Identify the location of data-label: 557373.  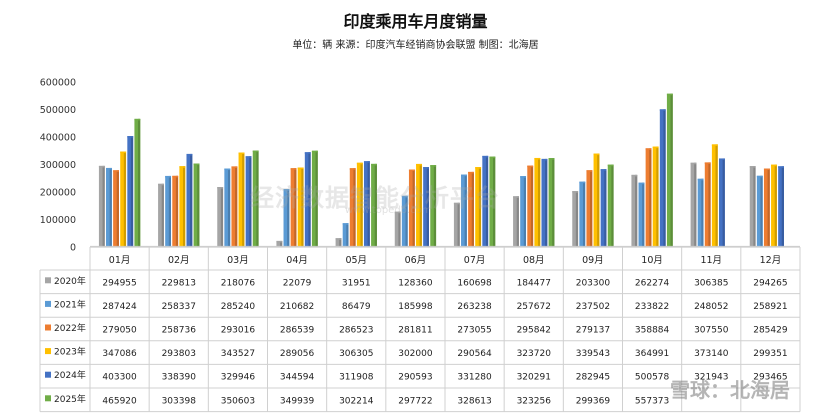
(652, 401).